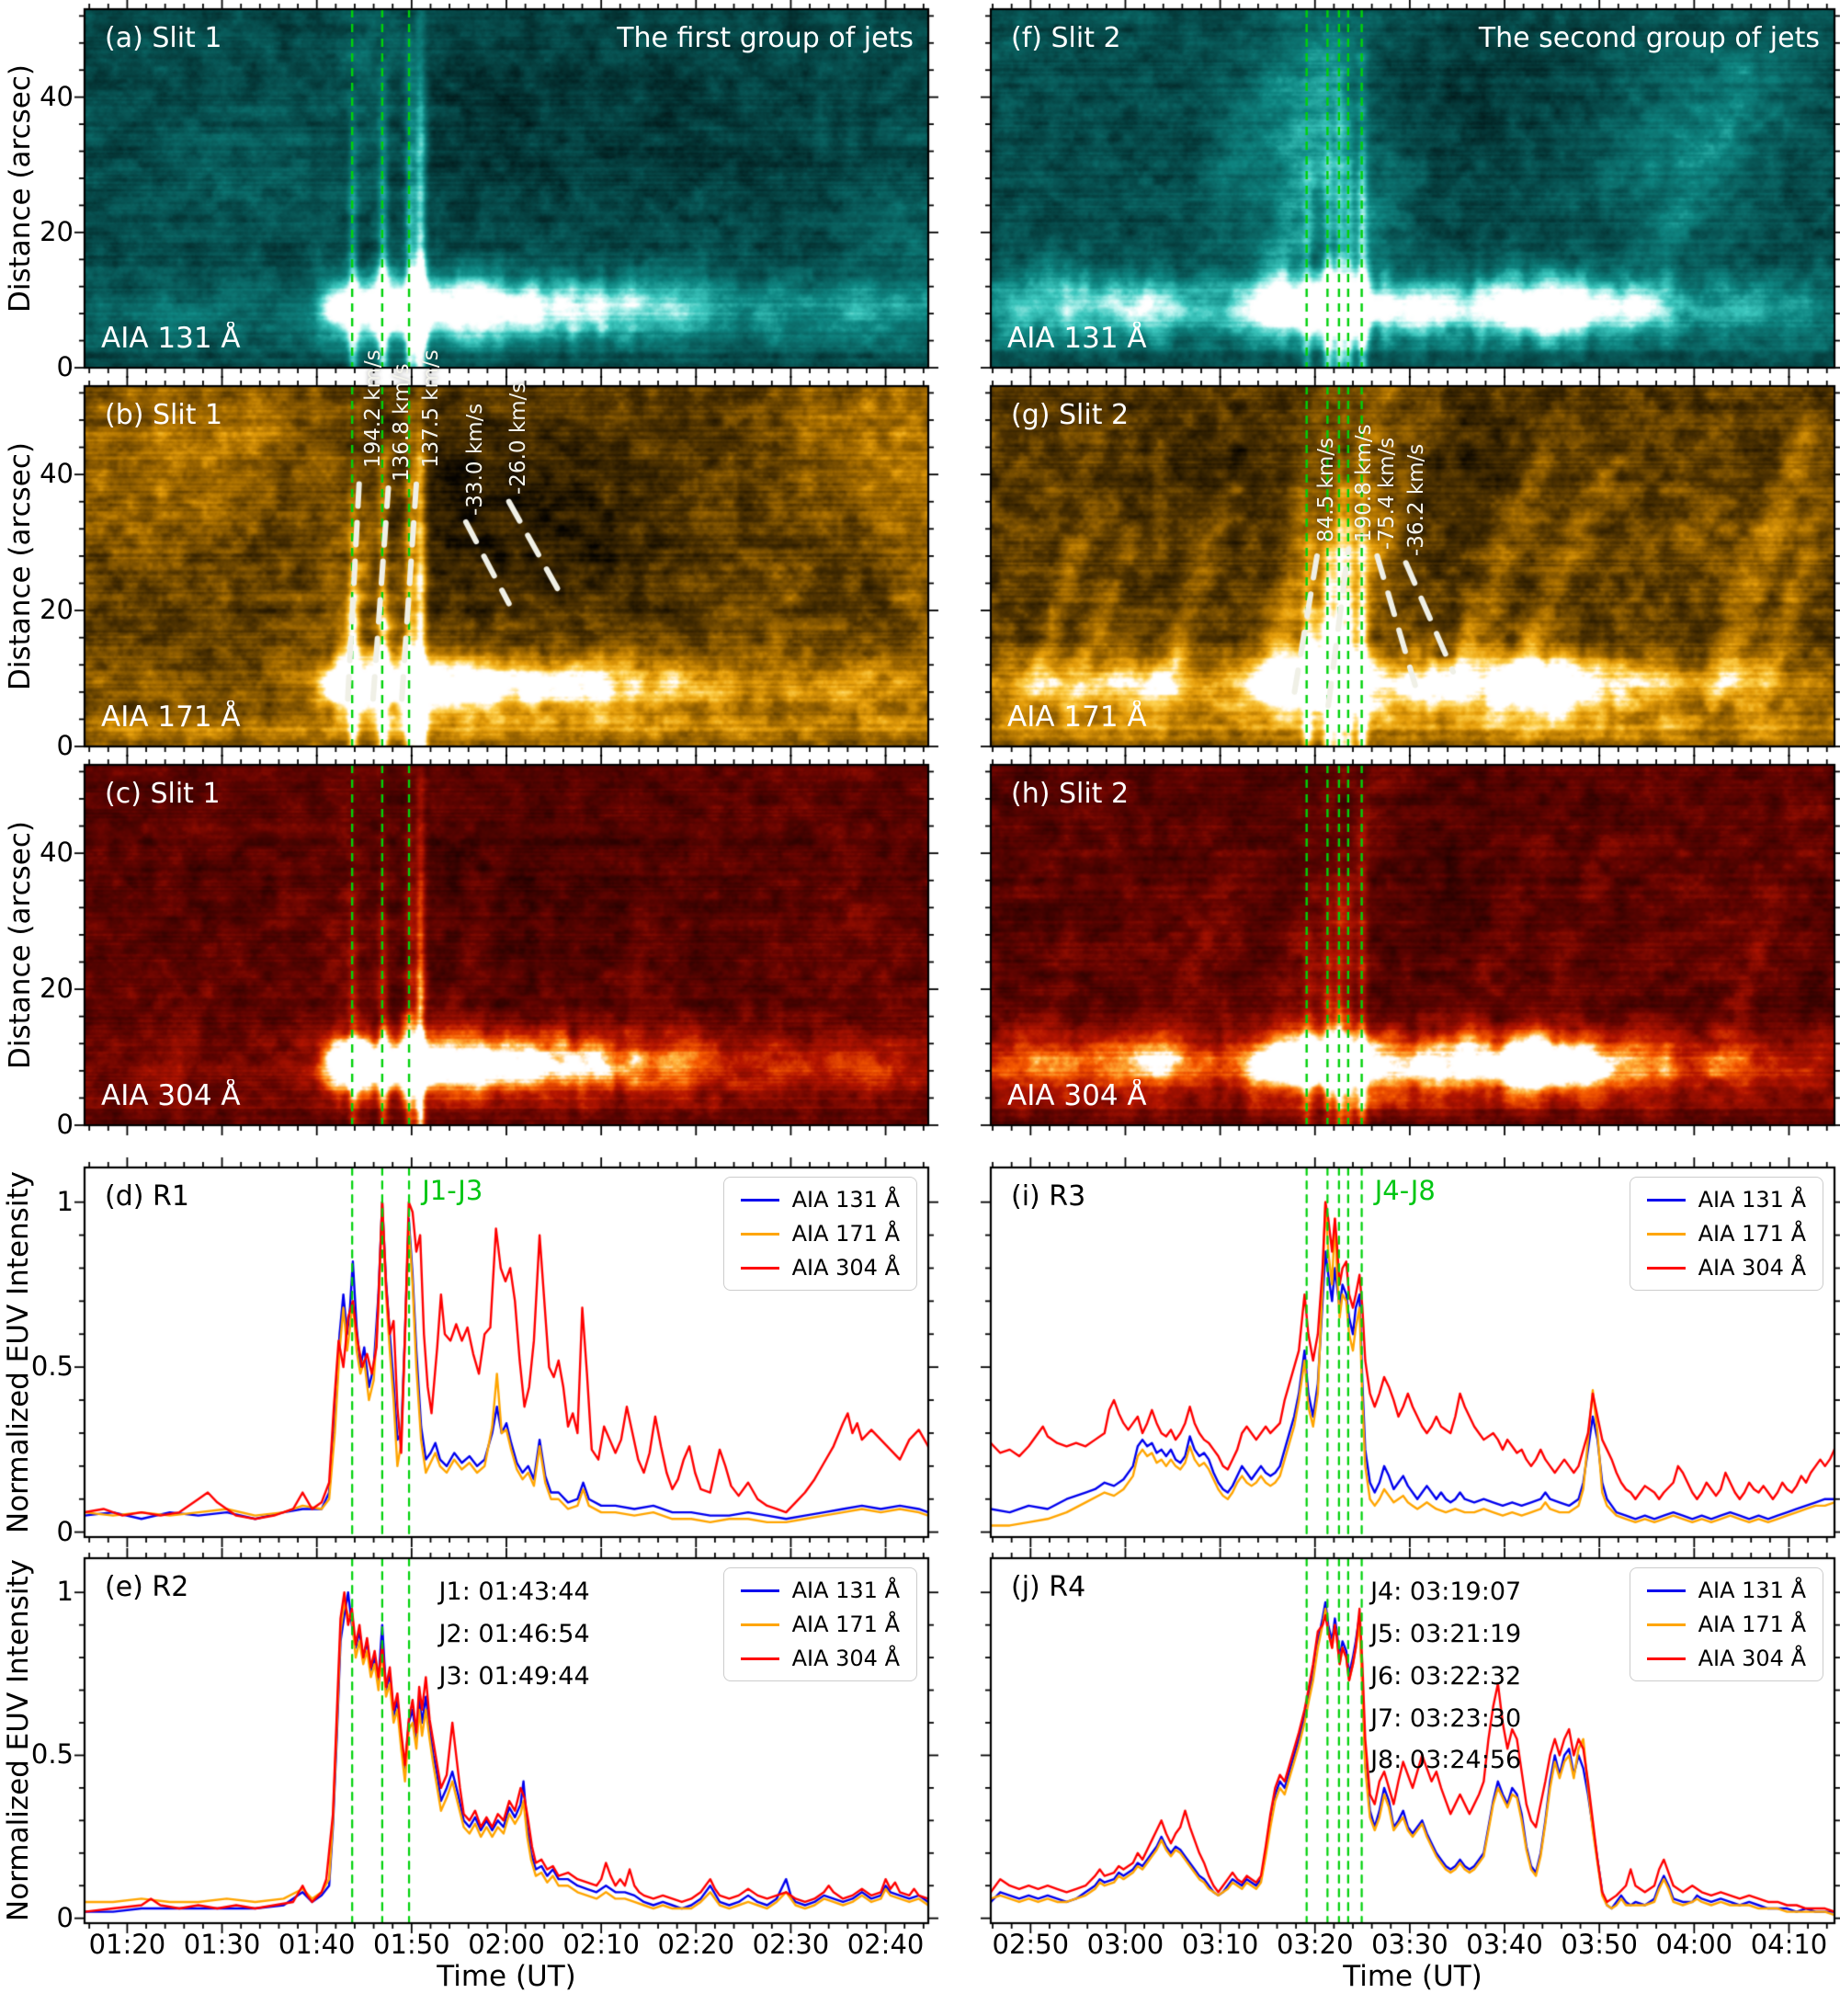 This screenshot has height=2016, width=1840. I want to click on wavelength-label-304-right: AIA 304 Å, so click(1077, 1095).